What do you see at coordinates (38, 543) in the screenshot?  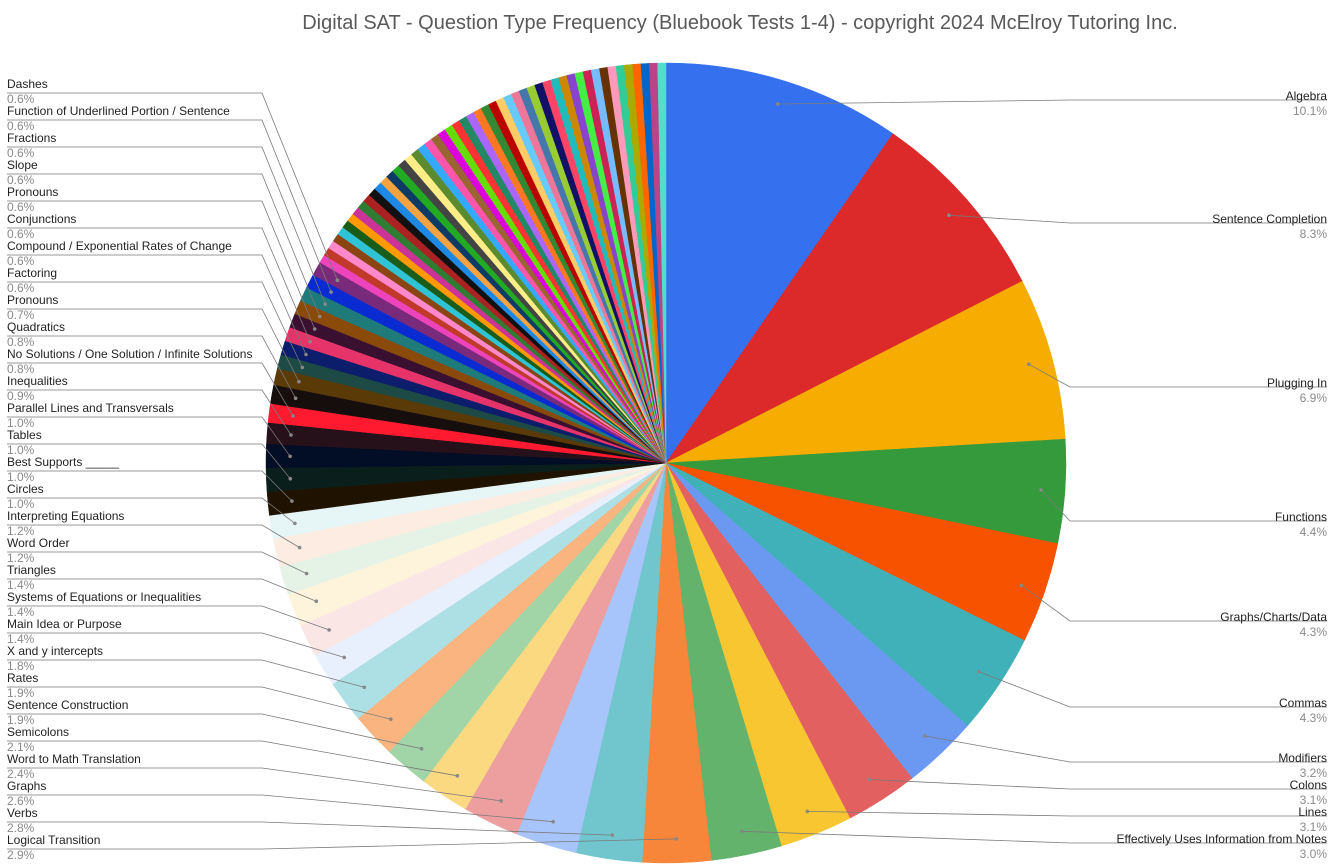 I see `slice-label: Word Order` at bounding box center [38, 543].